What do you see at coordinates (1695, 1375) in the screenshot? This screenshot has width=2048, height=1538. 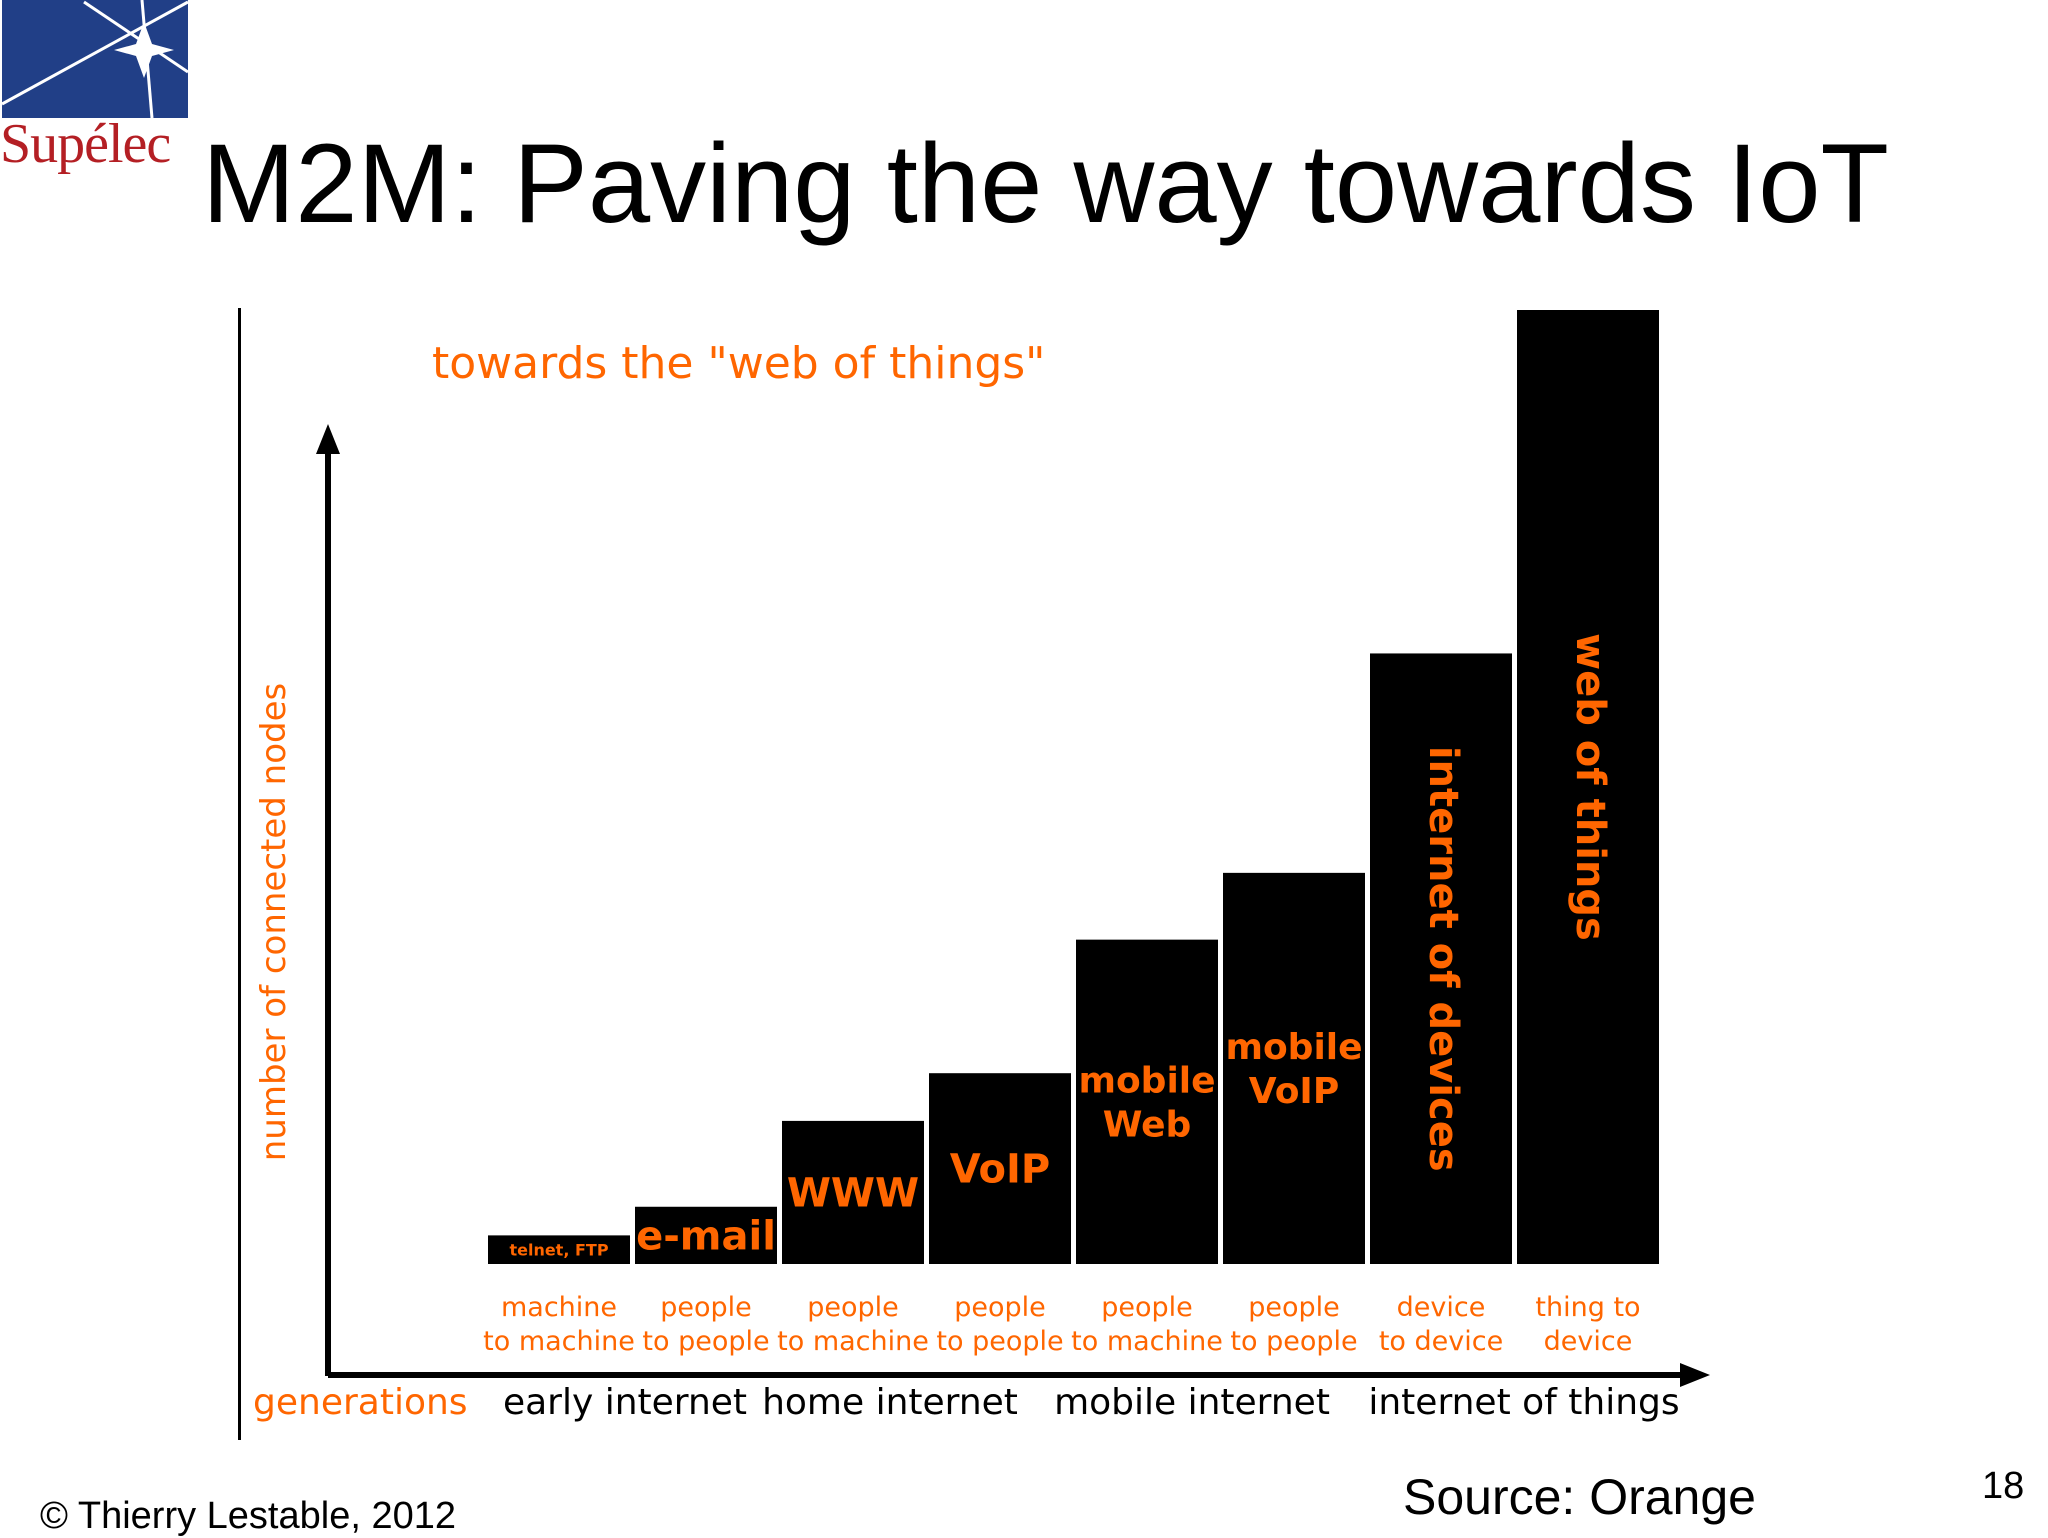 I see `x-axis-arrowhead` at bounding box center [1695, 1375].